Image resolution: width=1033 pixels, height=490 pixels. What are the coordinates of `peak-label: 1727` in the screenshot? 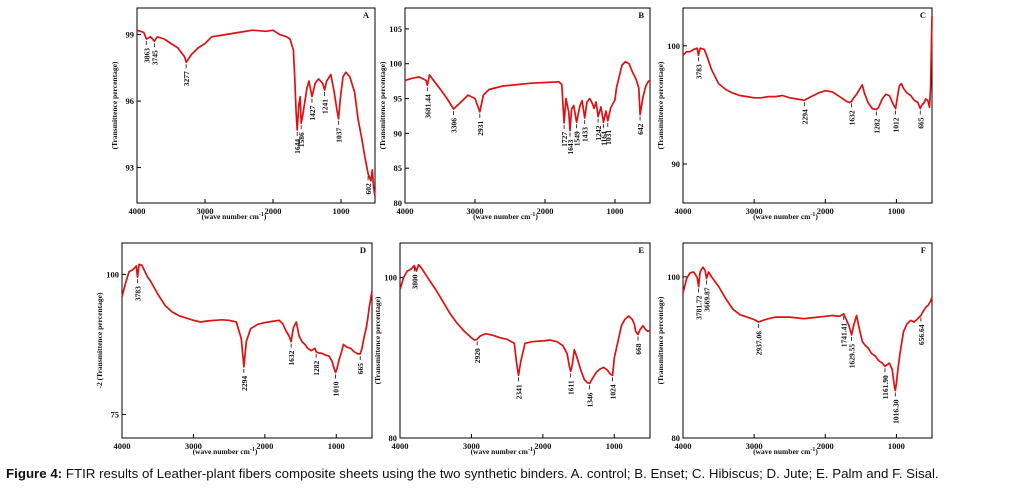 It's located at (564, 139).